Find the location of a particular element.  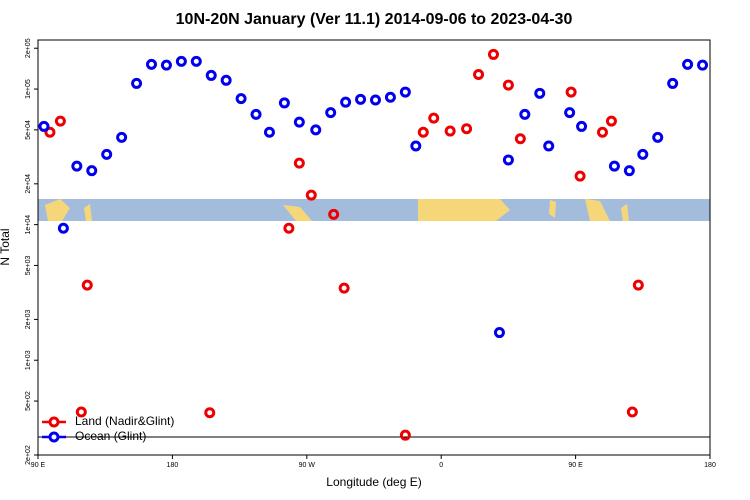

y-tick-label: 5e+03 is located at coordinates (28, 266).